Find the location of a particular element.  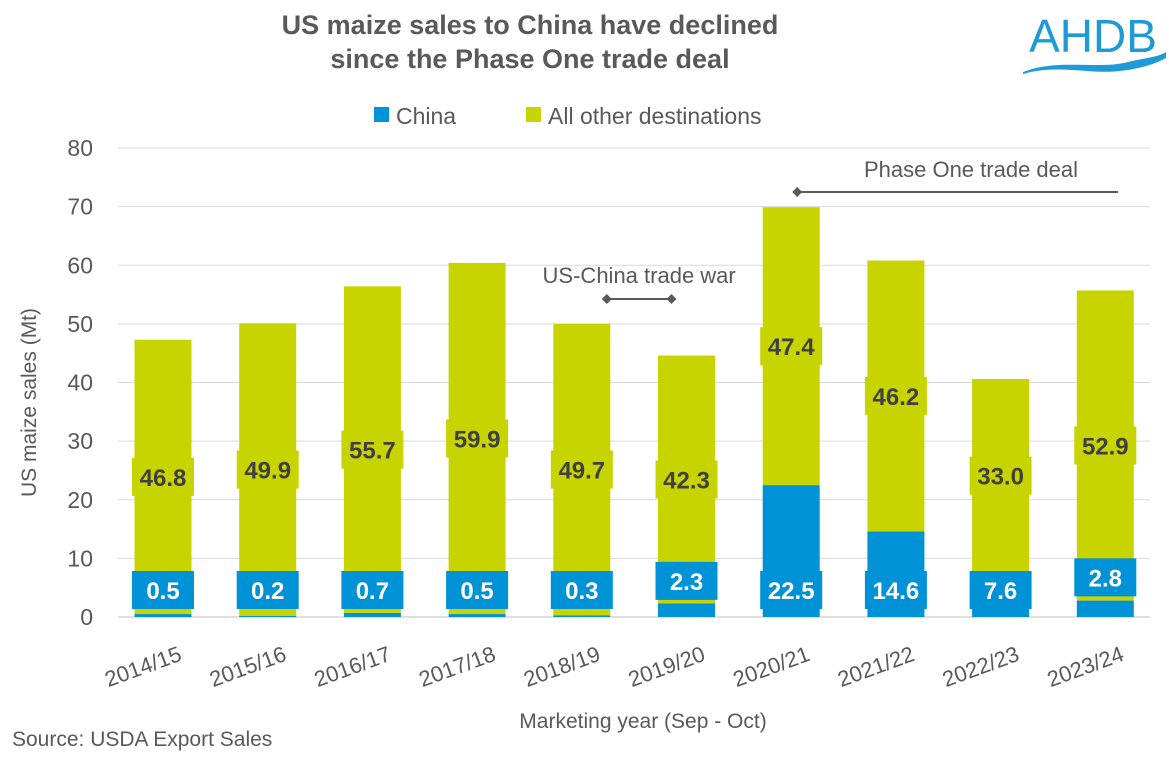

title-line-2: since the Phase One trade deal is located at coordinates (530, 59).